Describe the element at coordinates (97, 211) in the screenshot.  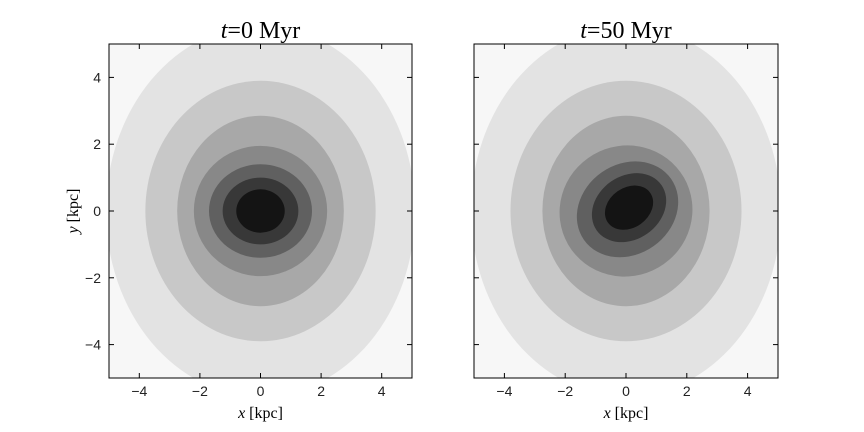
I see `y-tick-label-left-2: 0` at that location.